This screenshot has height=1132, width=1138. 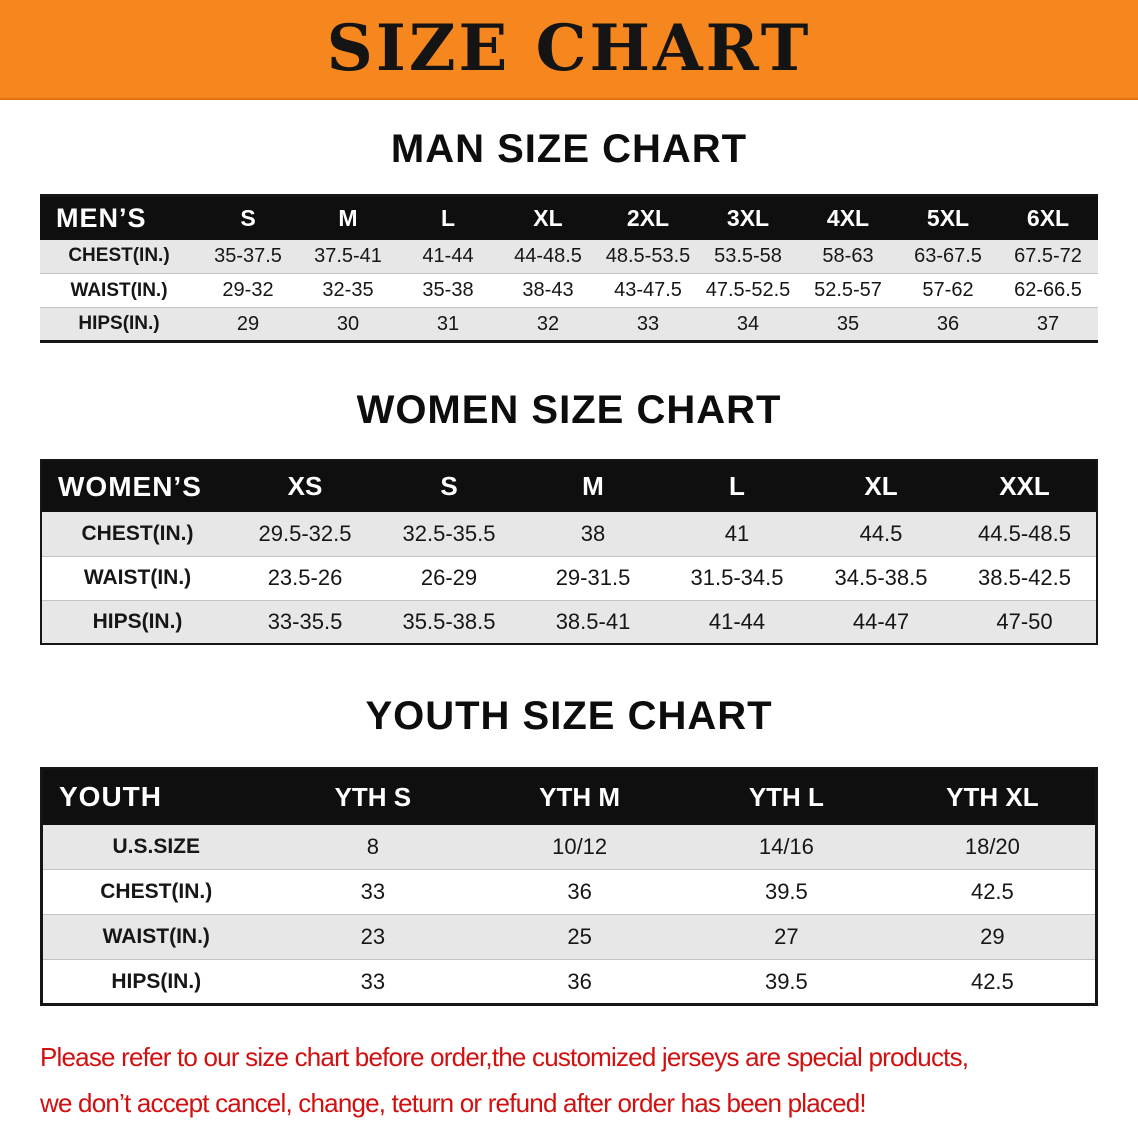 I want to click on size-column-header: S, so click(x=449, y=486).